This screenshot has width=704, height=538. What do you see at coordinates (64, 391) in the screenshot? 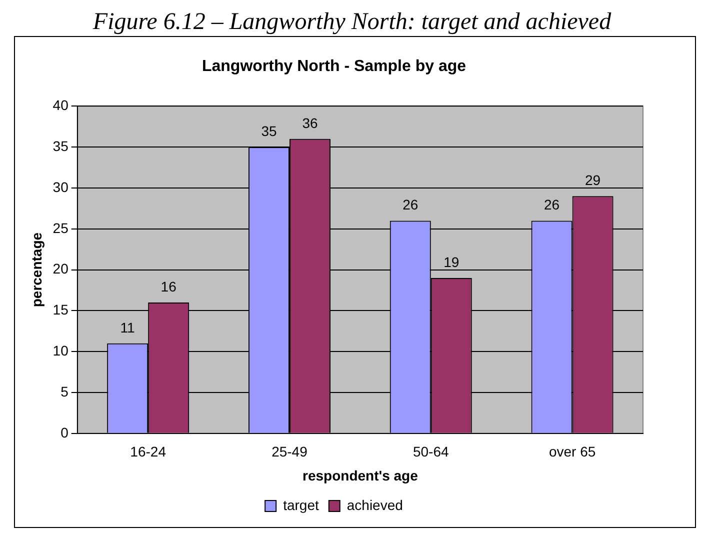
I see `y-tick-label: 5` at bounding box center [64, 391].